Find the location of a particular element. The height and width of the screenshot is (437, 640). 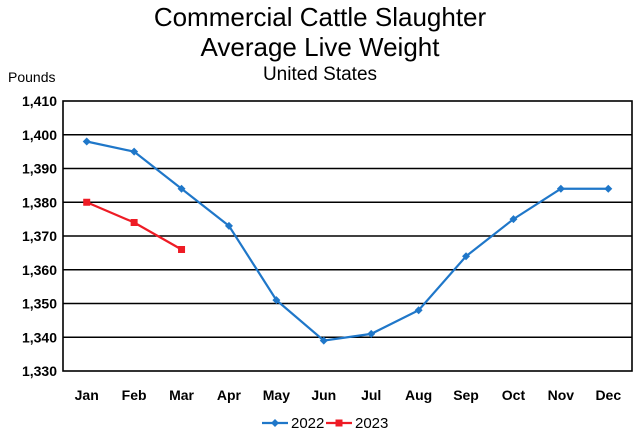

x-tick-label: Apr is located at coordinates (229, 395).